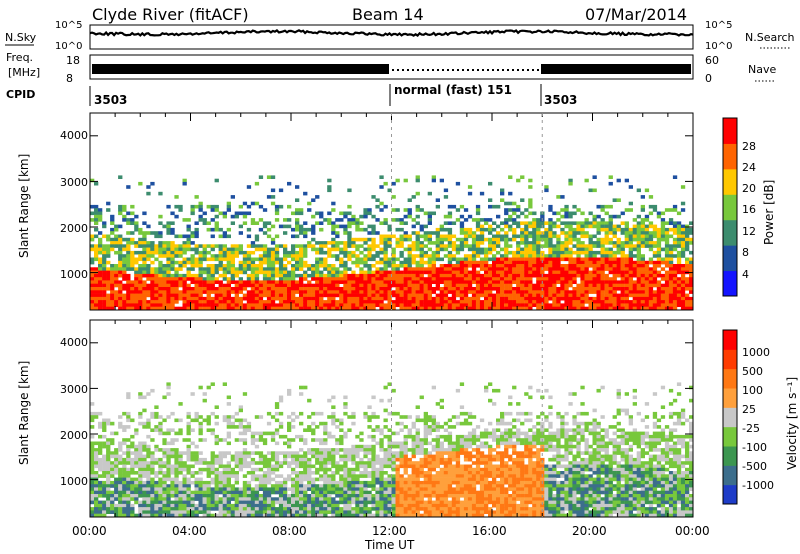 The image size is (800, 554). Describe the element at coordinates (616, 69) in the screenshot. I see `freq-band-b` at that location.